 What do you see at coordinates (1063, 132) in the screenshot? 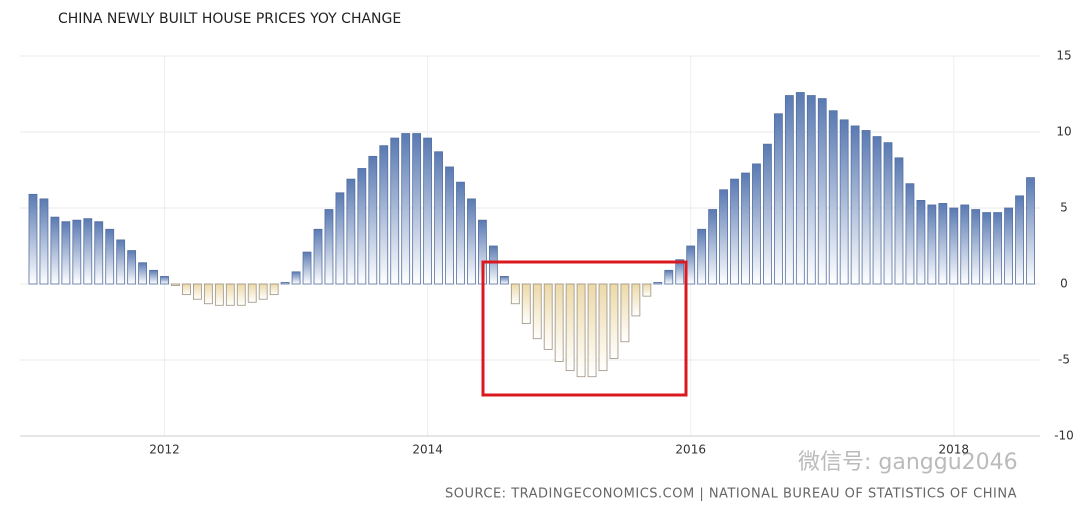
I see `y-tick-label: 10` at bounding box center [1063, 132].